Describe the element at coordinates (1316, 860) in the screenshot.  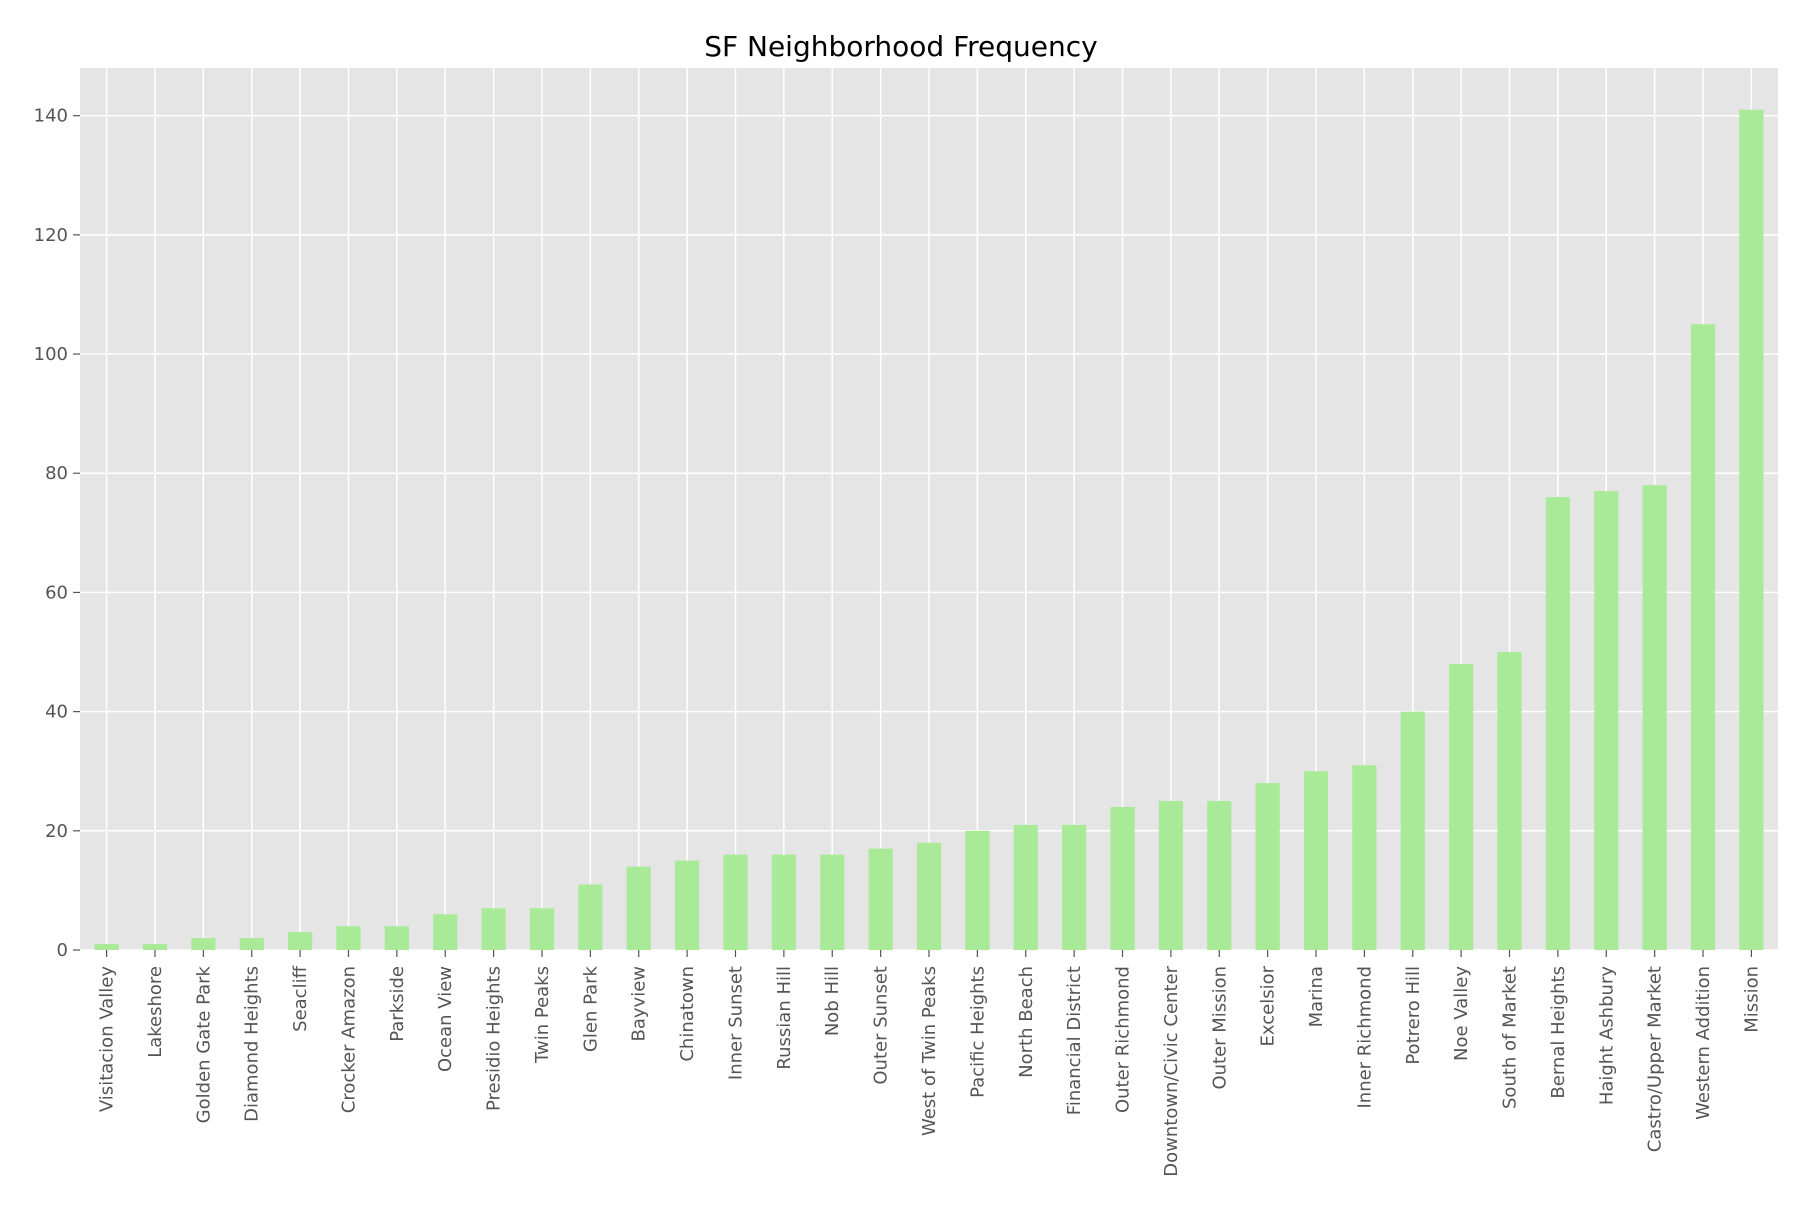
I see `bar-marina` at that location.